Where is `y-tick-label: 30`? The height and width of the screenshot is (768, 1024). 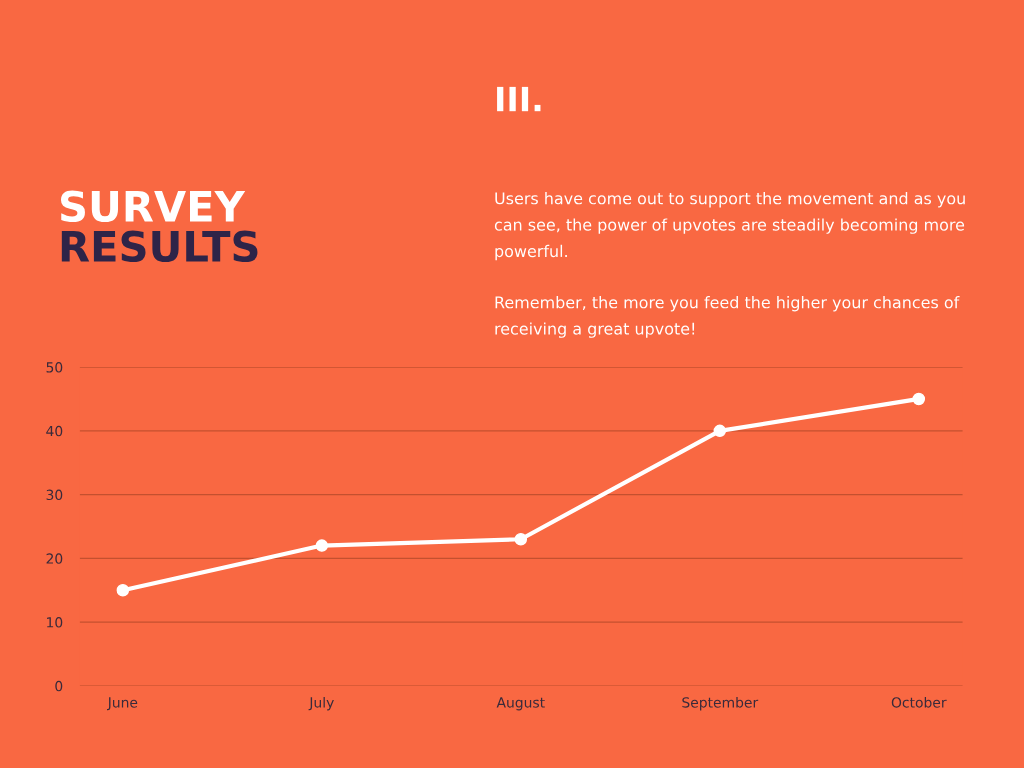 y-tick-label: 30 is located at coordinates (54, 495).